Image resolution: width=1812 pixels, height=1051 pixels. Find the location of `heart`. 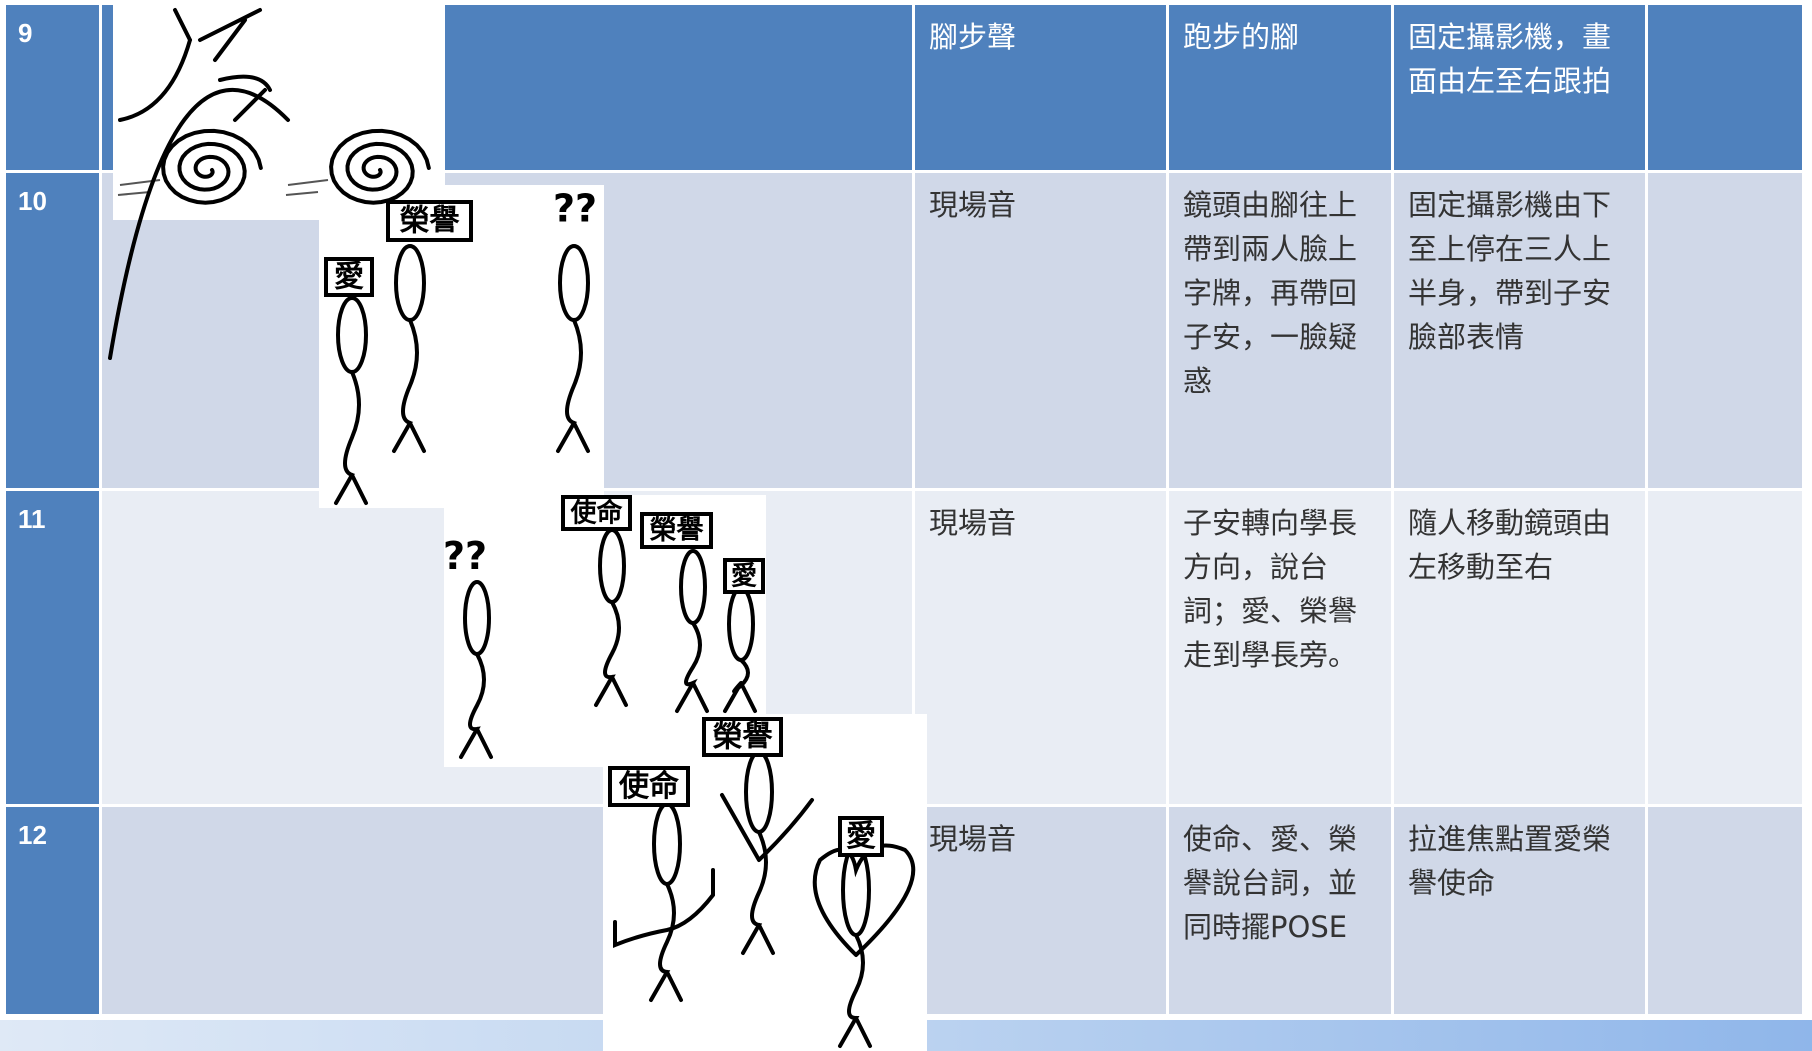

heart is located at coordinates (864, 900).